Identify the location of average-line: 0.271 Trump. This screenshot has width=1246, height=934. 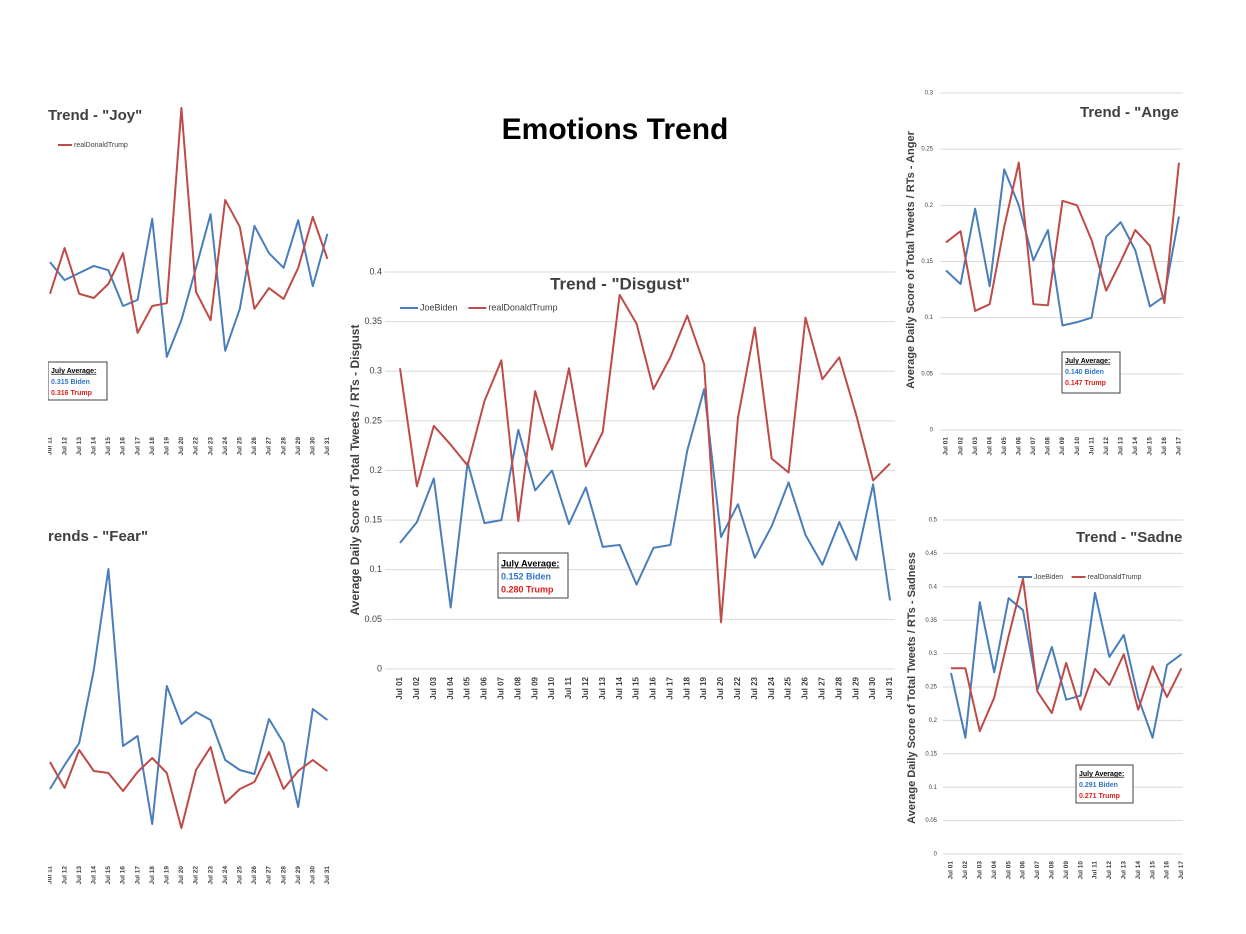
(1099, 796).